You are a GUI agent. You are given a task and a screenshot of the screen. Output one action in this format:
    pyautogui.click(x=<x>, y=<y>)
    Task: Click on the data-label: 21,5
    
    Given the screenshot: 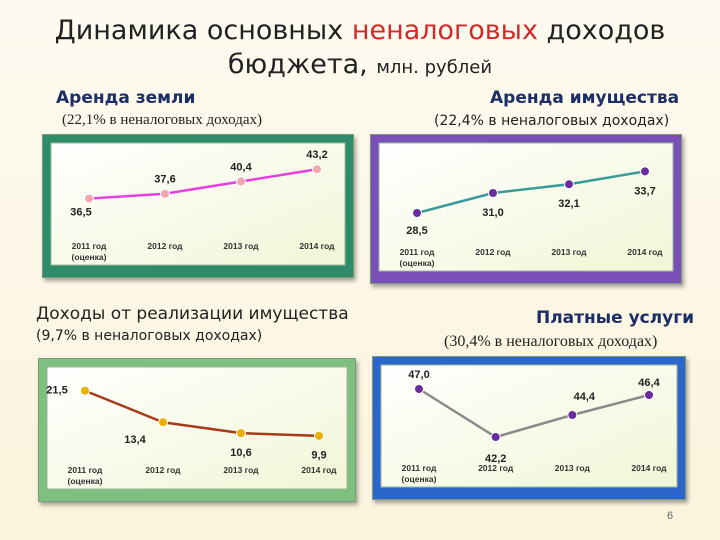 What is the action you would take?
    pyautogui.click(x=56, y=391)
    